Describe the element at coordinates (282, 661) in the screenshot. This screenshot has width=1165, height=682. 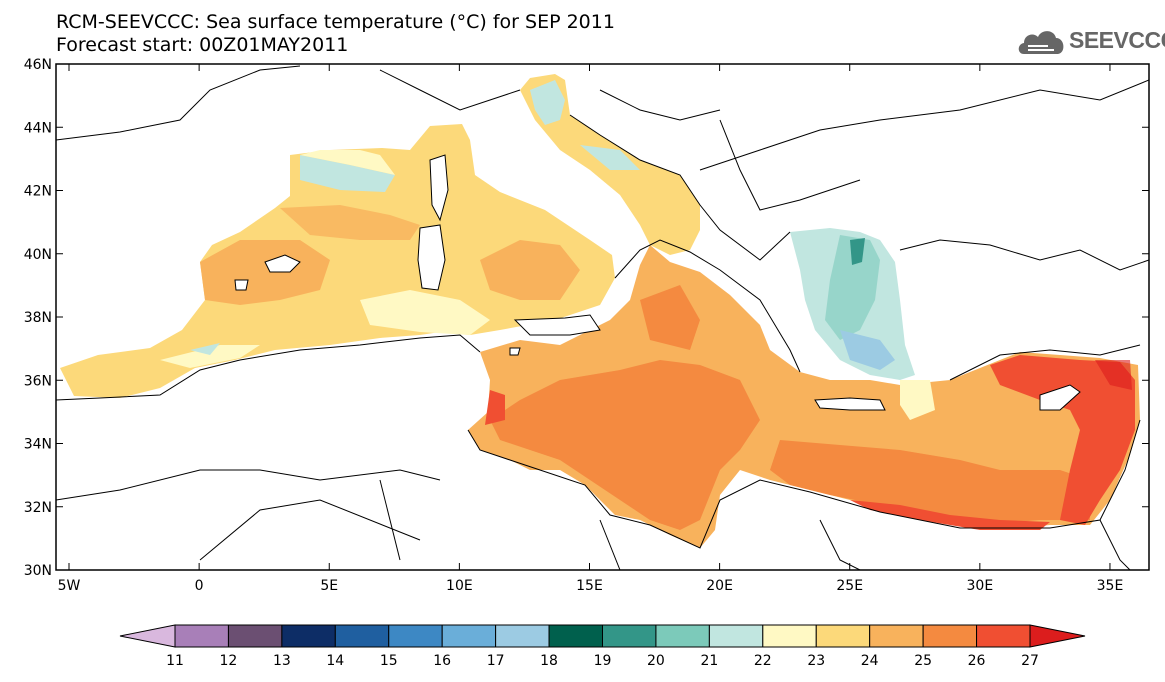
I see `colorbar-label: 13` at that location.